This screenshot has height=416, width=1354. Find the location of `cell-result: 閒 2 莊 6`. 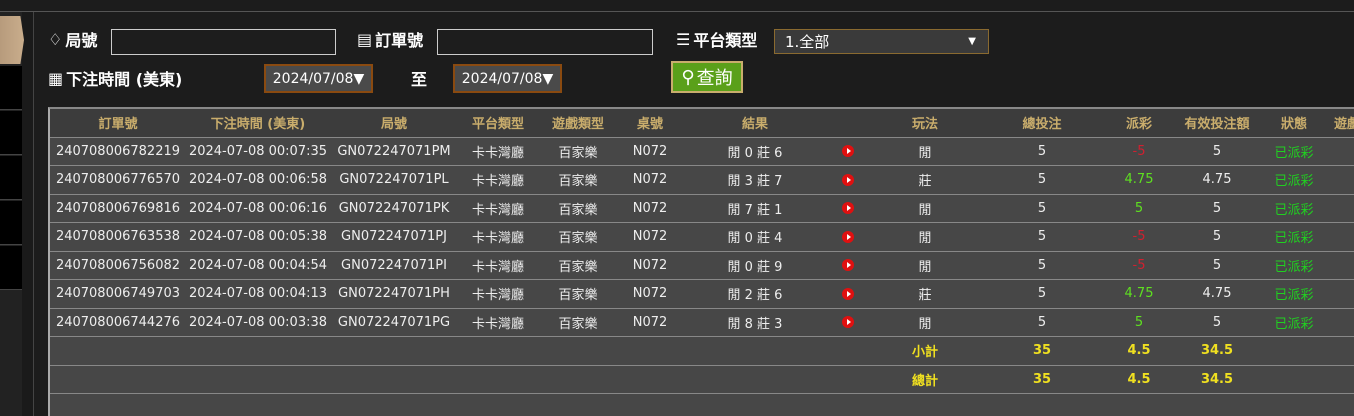

cell-result: 閒 2 莊 6 is located at coordinates (755, 296).